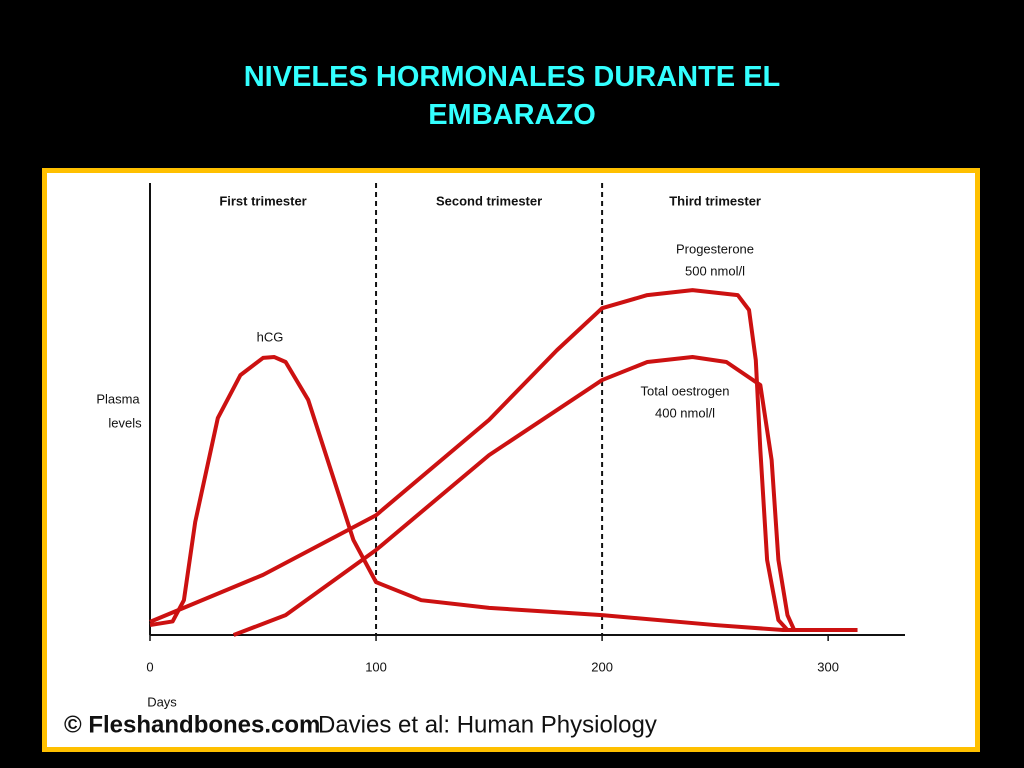  Describe the element at coordinates (512, 96) in the screenshot. I see `slide-title: NIVELES HORMONALES DURANTE EL EMBARAZO` at that location.